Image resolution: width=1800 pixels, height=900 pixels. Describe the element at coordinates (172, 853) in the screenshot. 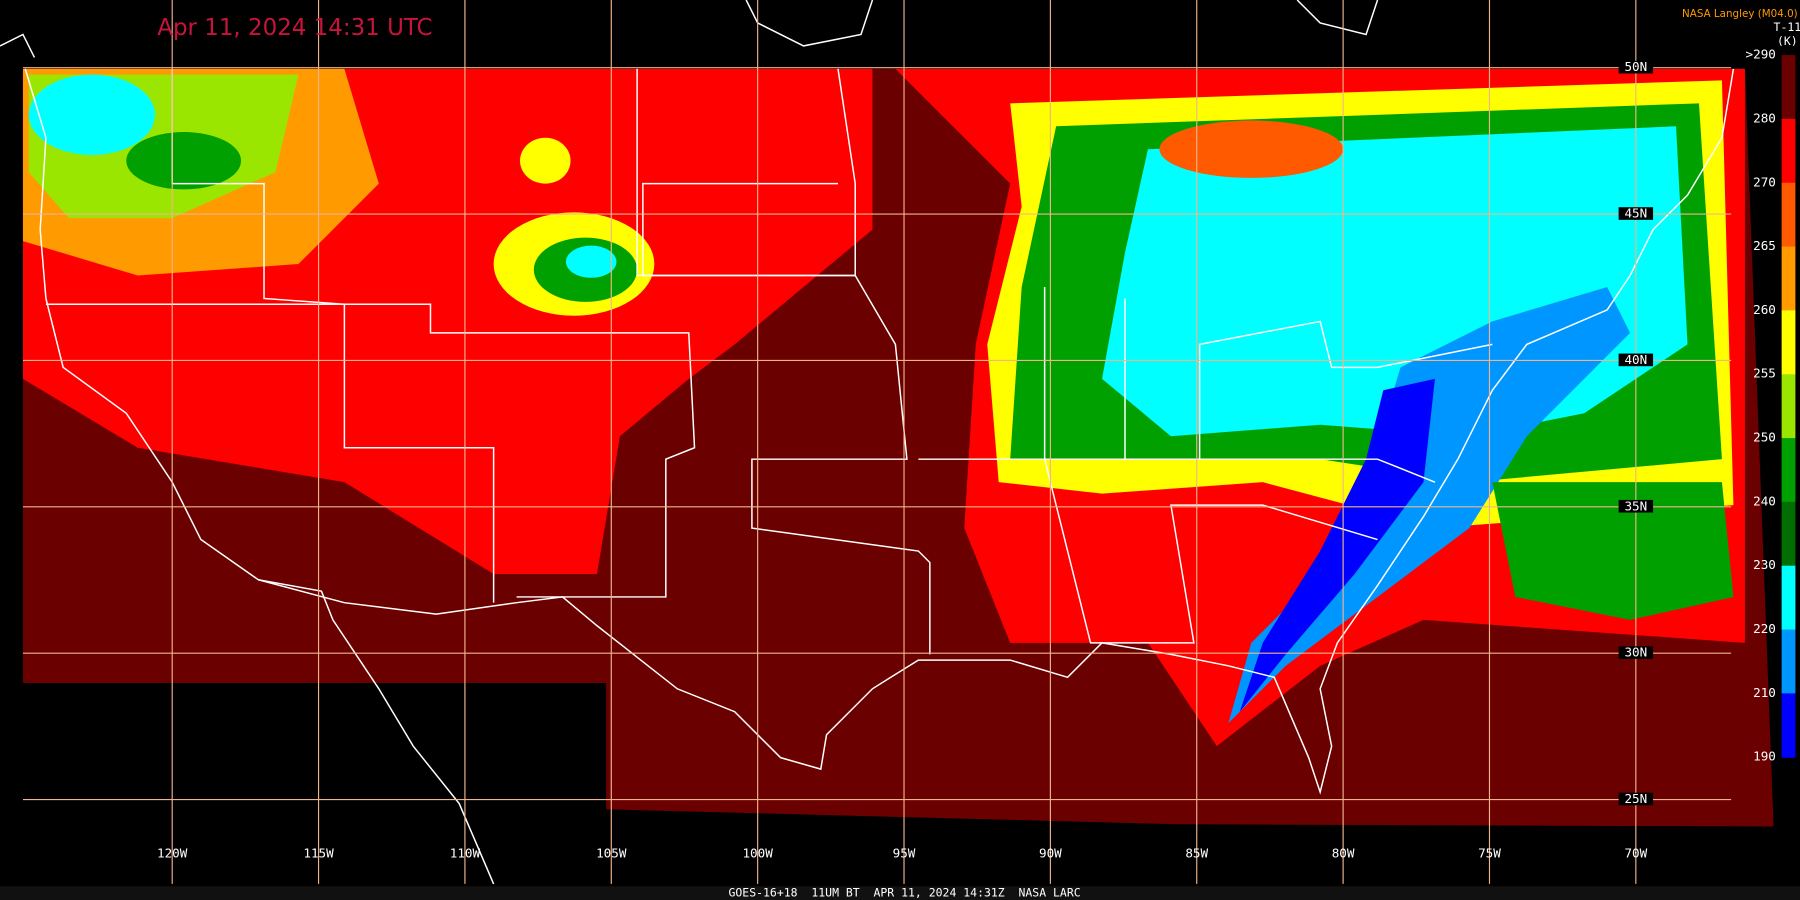

I see `longitude-label: 120W` at that location.